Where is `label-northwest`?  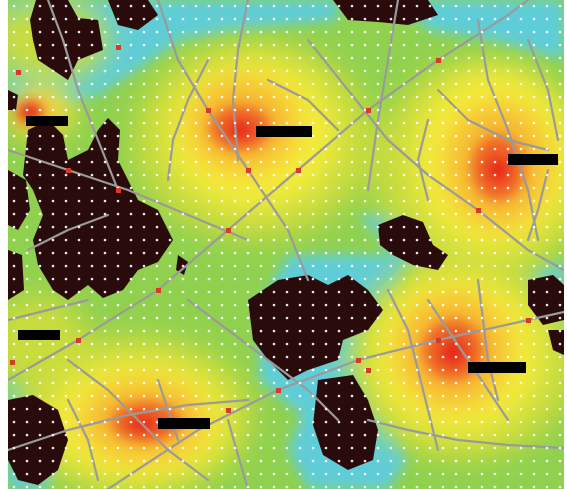 label-northwest is located at coordinates (47, 121).